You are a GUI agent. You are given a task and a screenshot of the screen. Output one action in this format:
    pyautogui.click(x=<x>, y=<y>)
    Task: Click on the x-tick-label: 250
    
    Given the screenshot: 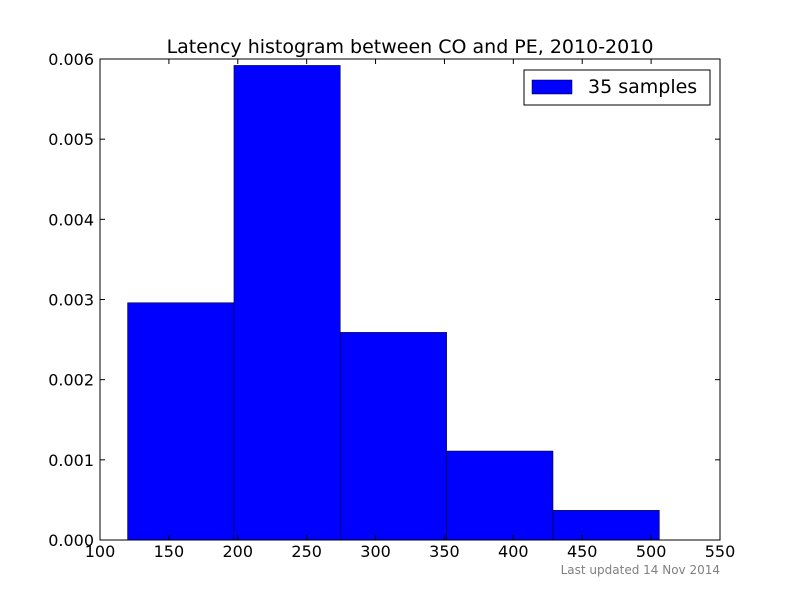 What is the action you would take?
    pyautogui.click(x=306, y=551)
    